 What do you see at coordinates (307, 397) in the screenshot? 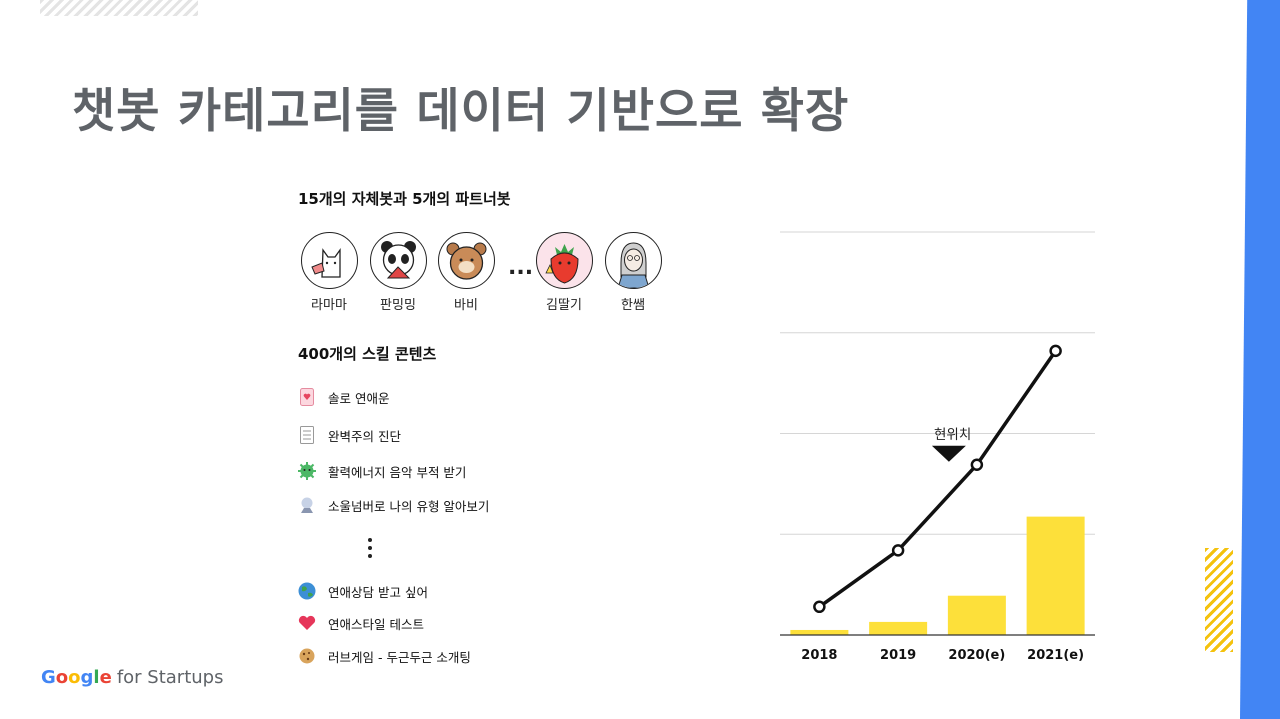
I see `card-icon` at bounding box center [307, 397].